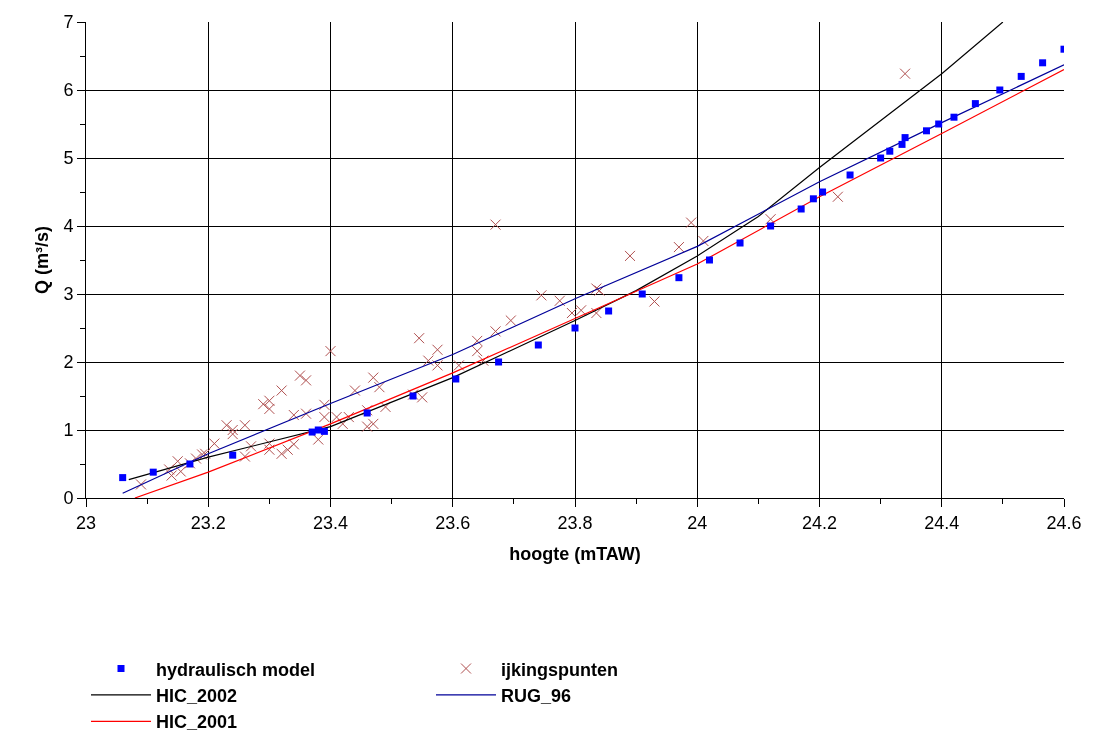 This screenshot has height=752, width=1096. I want to click on x-tick-label: 24, so click(697, 522).